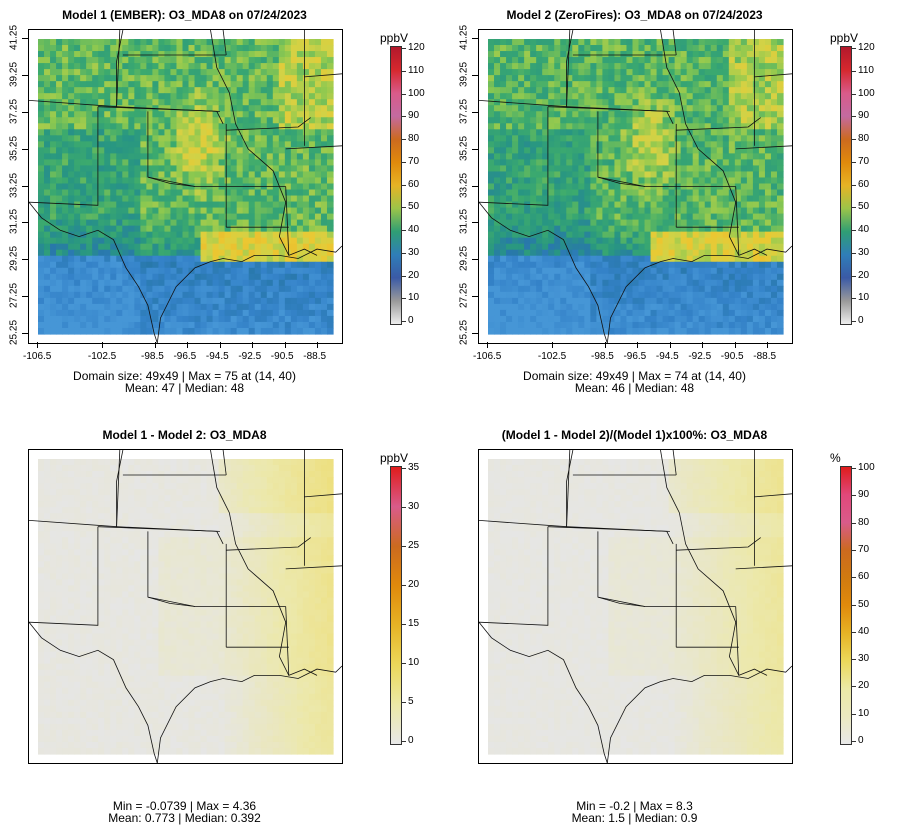 This screenshot has height=840, width=900. Describe the element at coordinates (475, 186) in the screenshot. I see `y-tick-mark` at that location.